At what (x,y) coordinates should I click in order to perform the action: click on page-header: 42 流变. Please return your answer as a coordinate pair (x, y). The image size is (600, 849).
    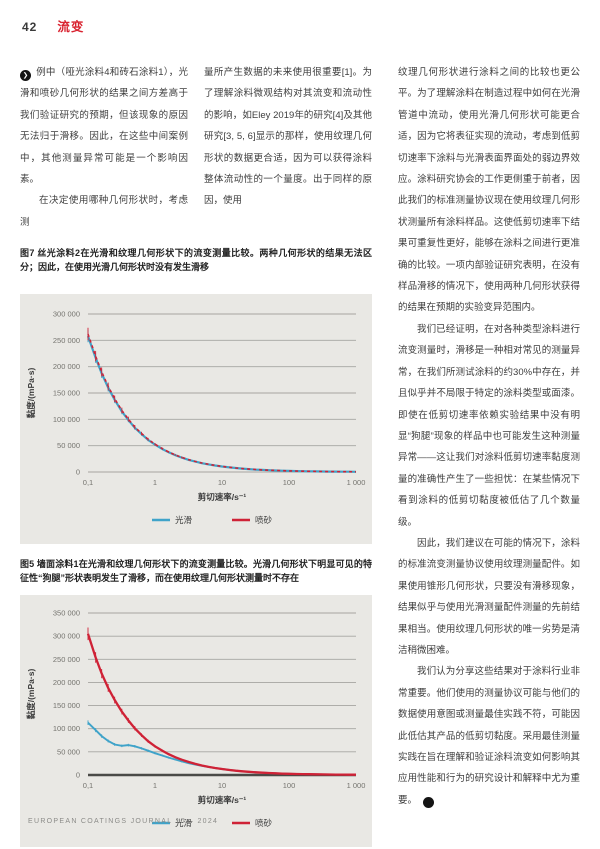
    Looking at the image, I should click on (53, 25).